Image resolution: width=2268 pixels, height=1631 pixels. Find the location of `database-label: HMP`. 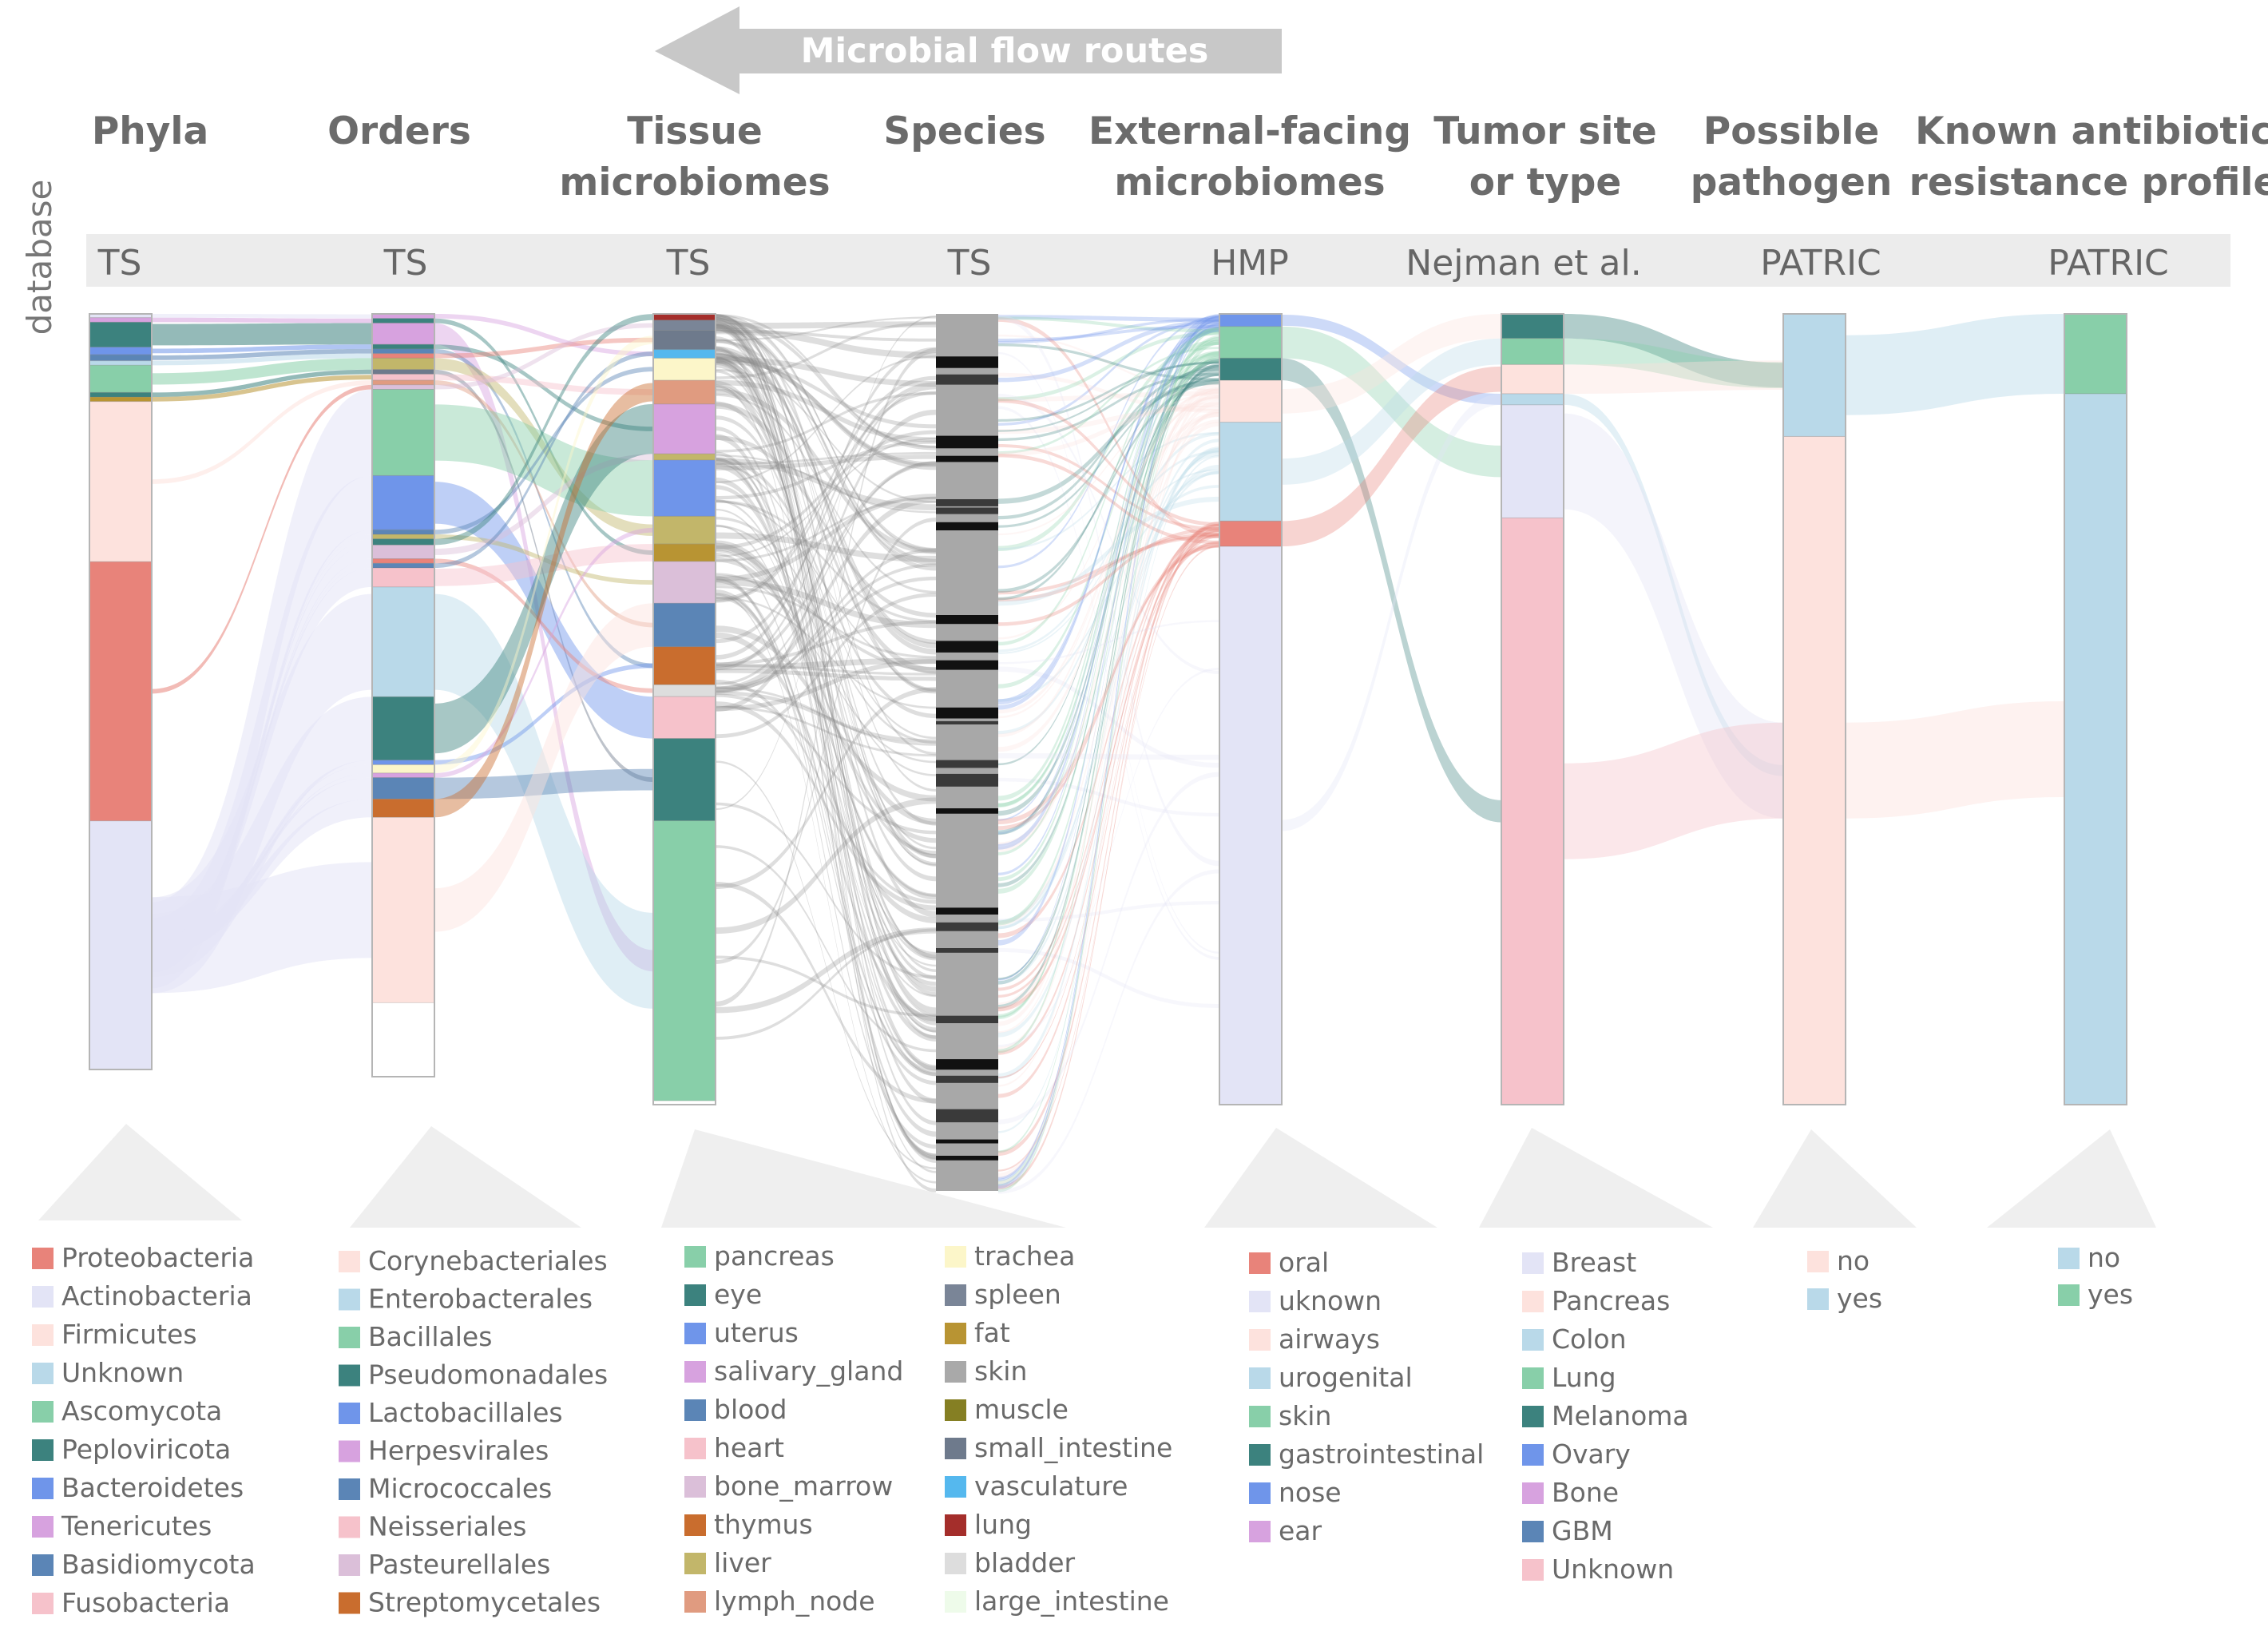

database-label: HMP is located at coordinates (1250, 263).